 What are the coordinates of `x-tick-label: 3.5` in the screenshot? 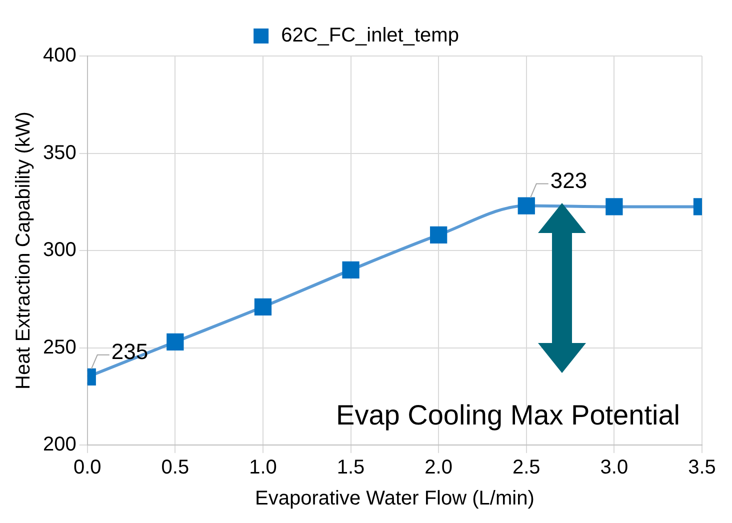 It's located at (702, 467).